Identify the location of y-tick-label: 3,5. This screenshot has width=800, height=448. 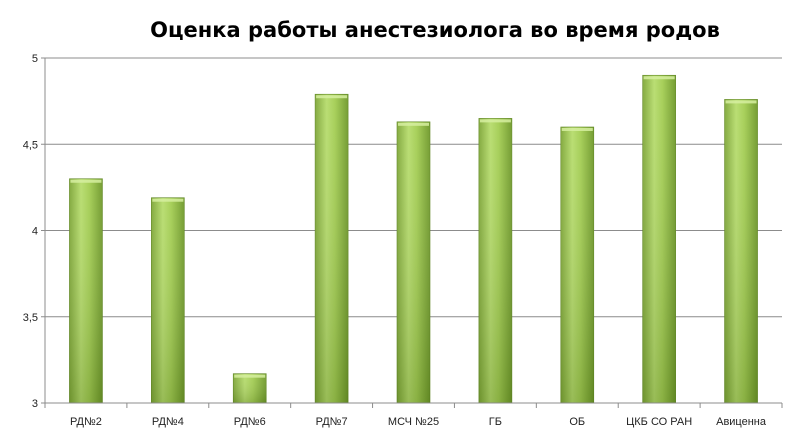
(30, 318).